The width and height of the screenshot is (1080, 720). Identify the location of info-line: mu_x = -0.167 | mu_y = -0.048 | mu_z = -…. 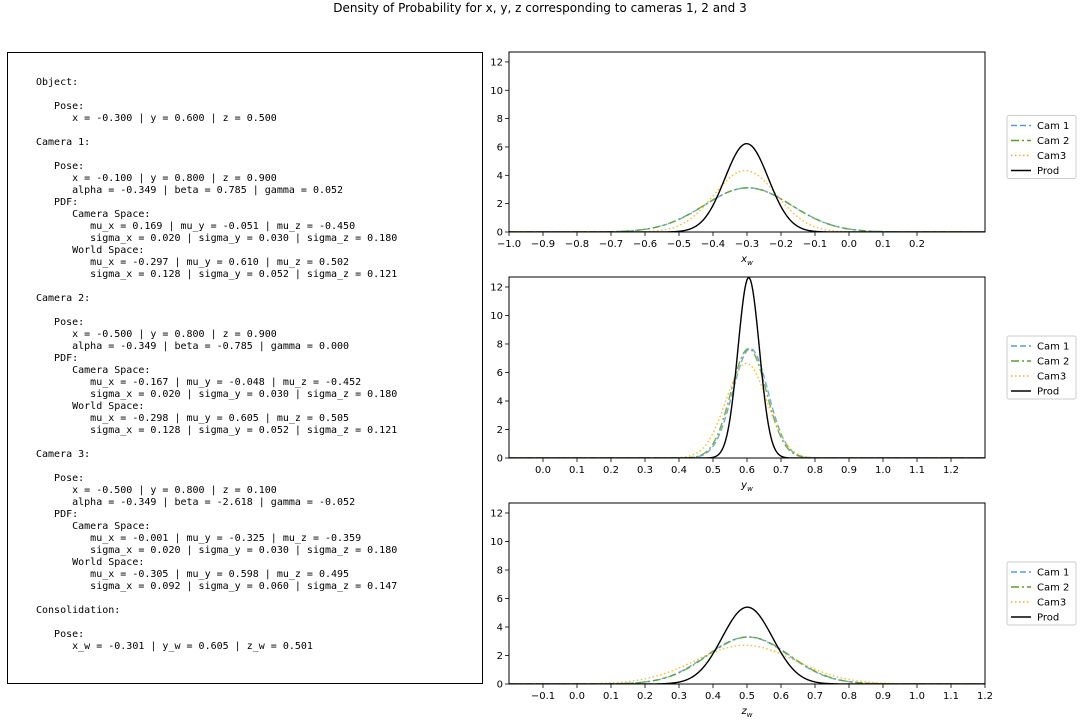
(226, 382).